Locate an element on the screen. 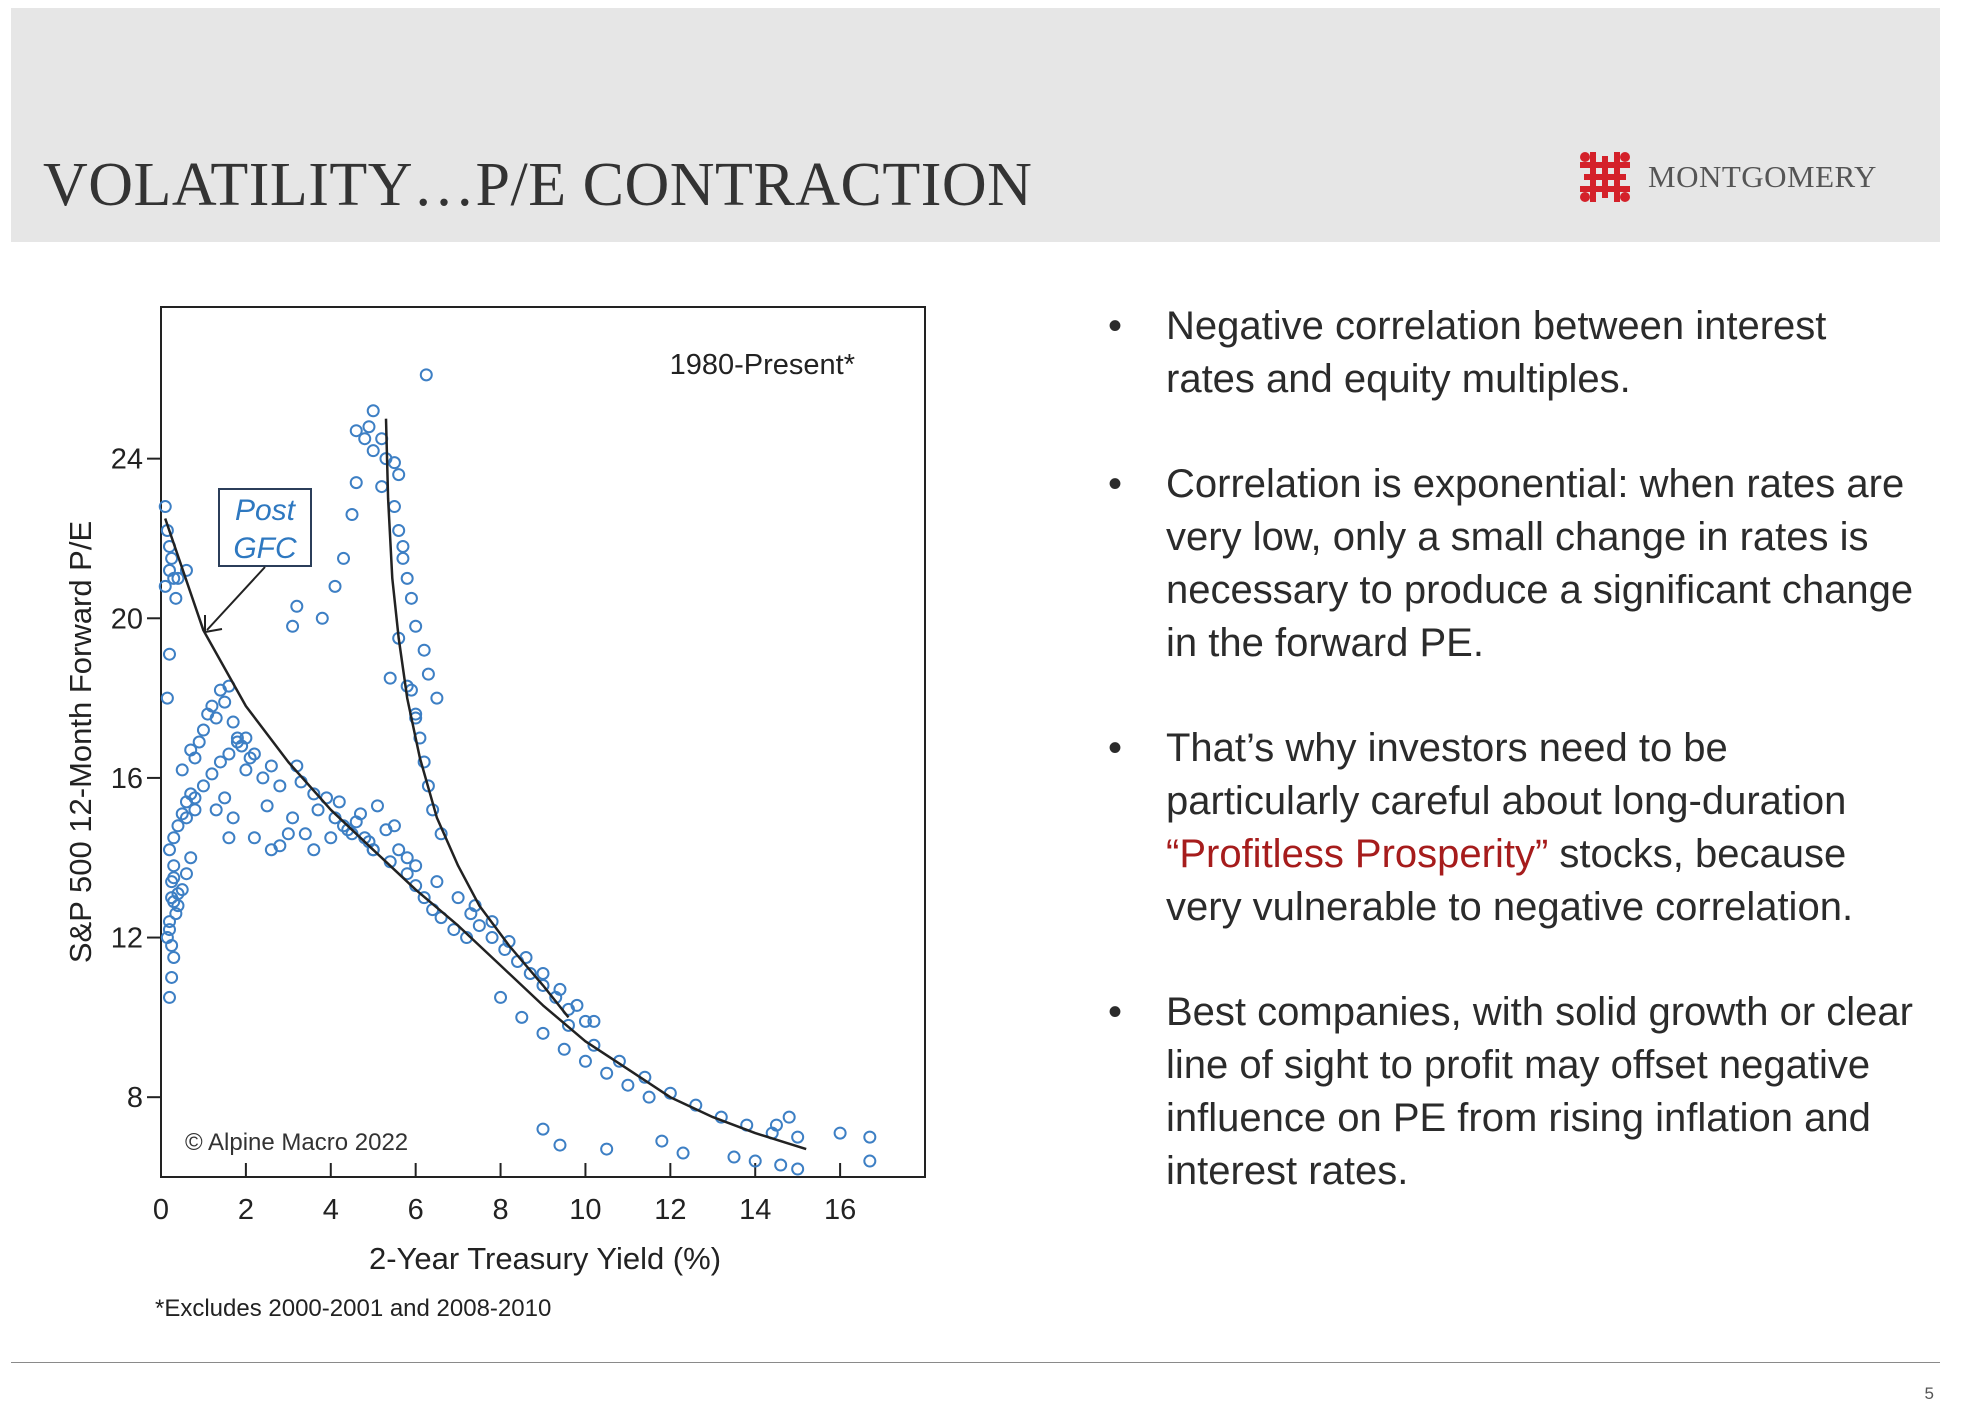 The height and width of the screenshot is (1422, 1966). x-tick-label: 0 is located at coordinates (161, 1210).